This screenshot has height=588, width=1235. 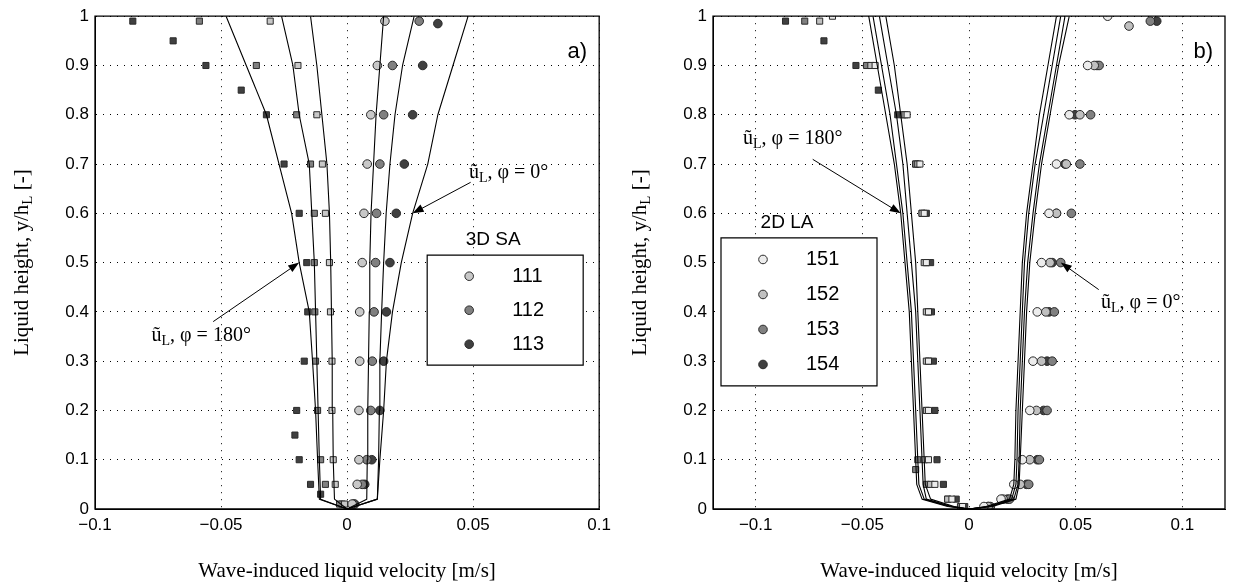 What do you see at coordinates (755, 524) in the screenshot?
I see `x-tick-label: −0.1` at bounding box center [755, 524].